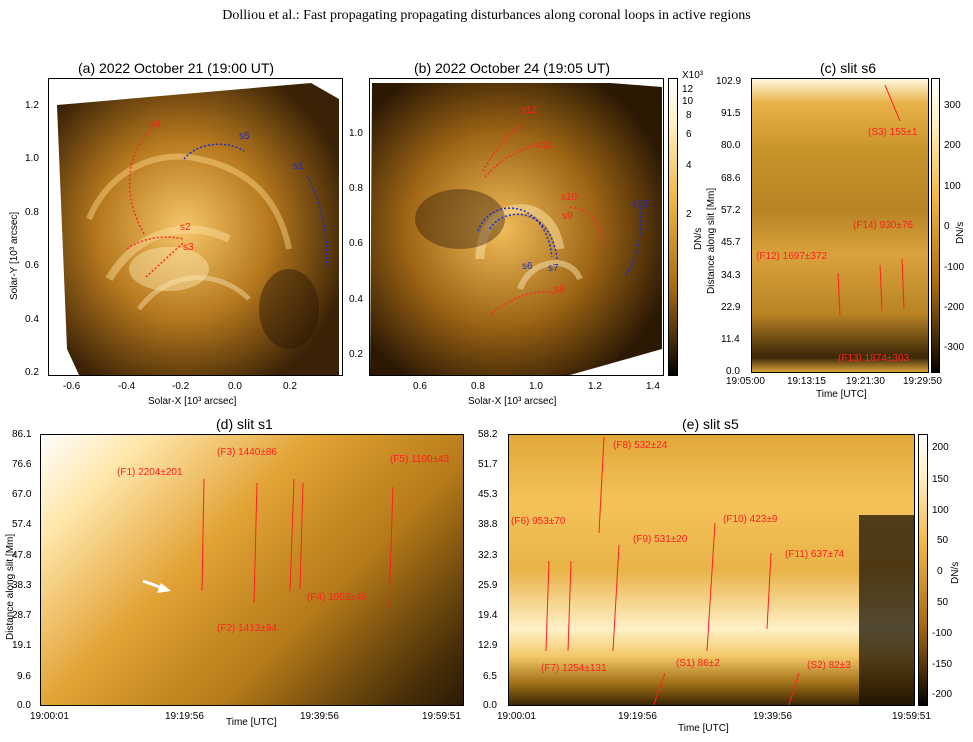 This screenshot has height=742, width=973. Describe the element at coordinates (22, 434) in the screenshot. I see `panel-d-ytick: 86.1` at that location.